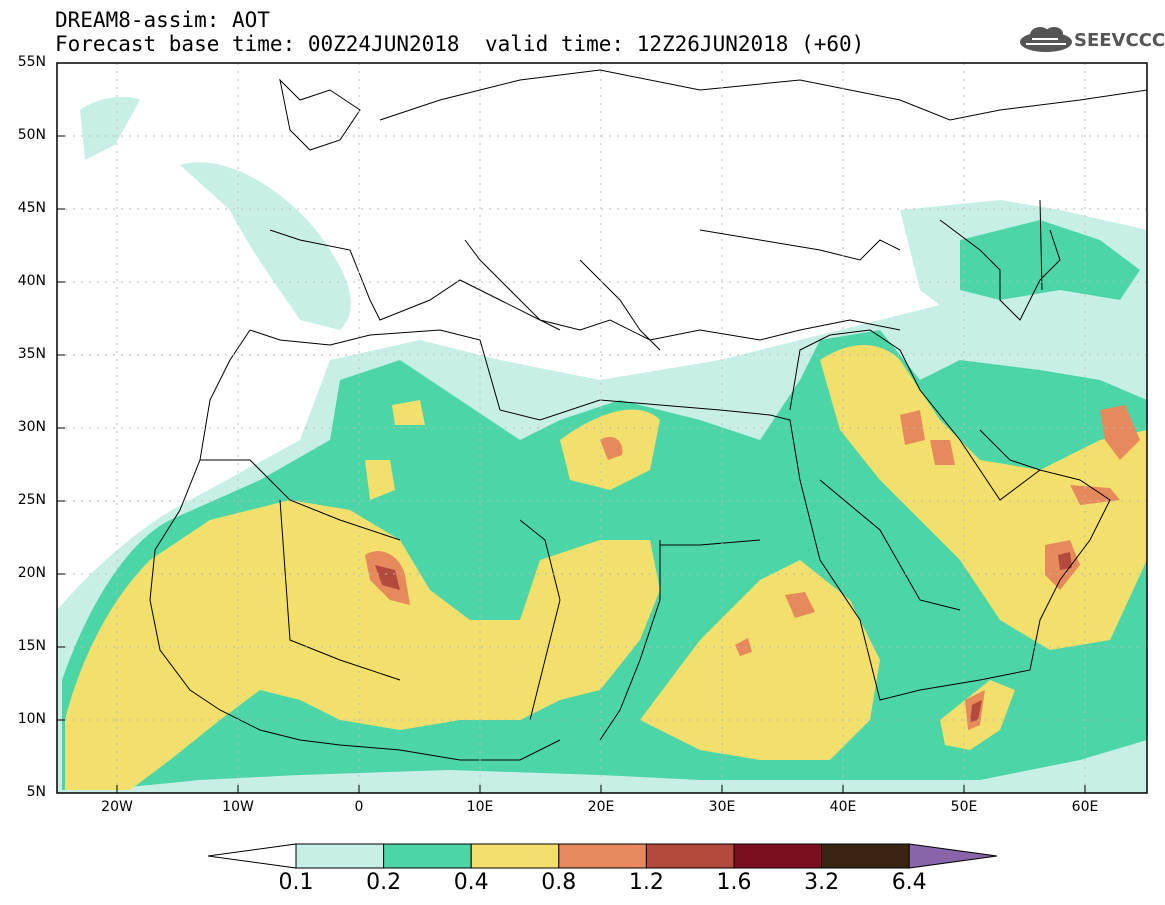  What do you see at coordinates (31, 646) in the screenshot?
I see `lat-label: 15N` at bounding box center [31, 646].